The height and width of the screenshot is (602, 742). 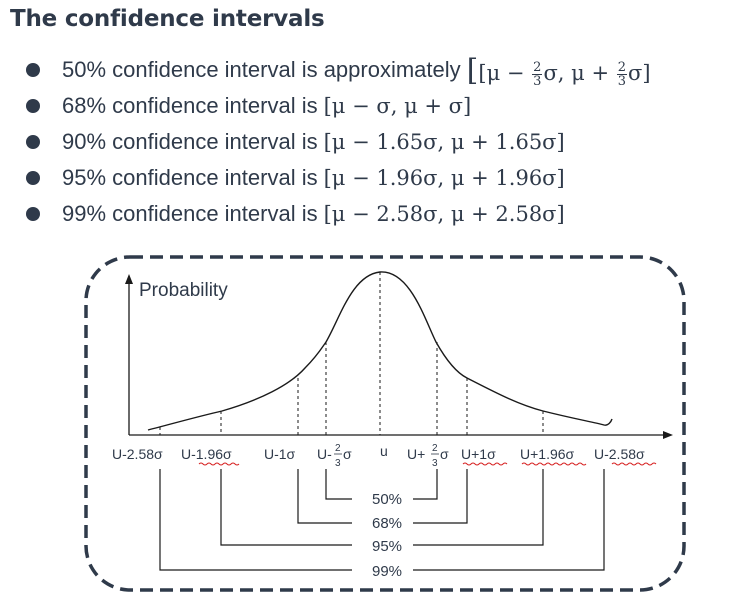 What do you see at coordinates (444, 178) in the screenshot?
I see `bullet-formula: [μ − 1.96σ, μ + 1.96σ]` at bounding box center [444, 178].